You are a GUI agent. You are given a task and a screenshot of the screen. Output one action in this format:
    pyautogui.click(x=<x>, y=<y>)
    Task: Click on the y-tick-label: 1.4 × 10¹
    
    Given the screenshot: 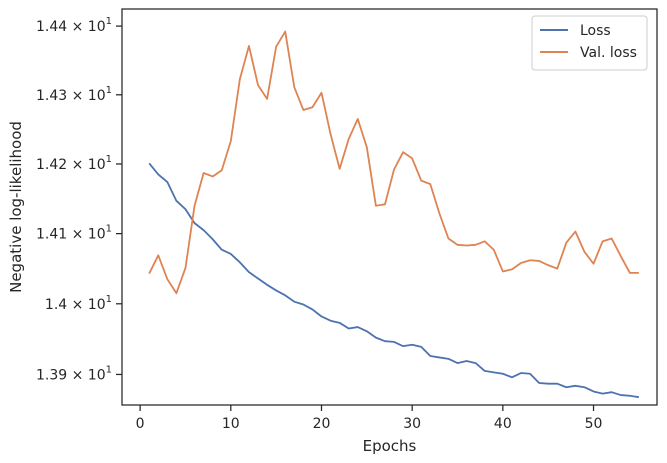 What is the action you would take?
    pyautogui.click(x=78, y=303)
    